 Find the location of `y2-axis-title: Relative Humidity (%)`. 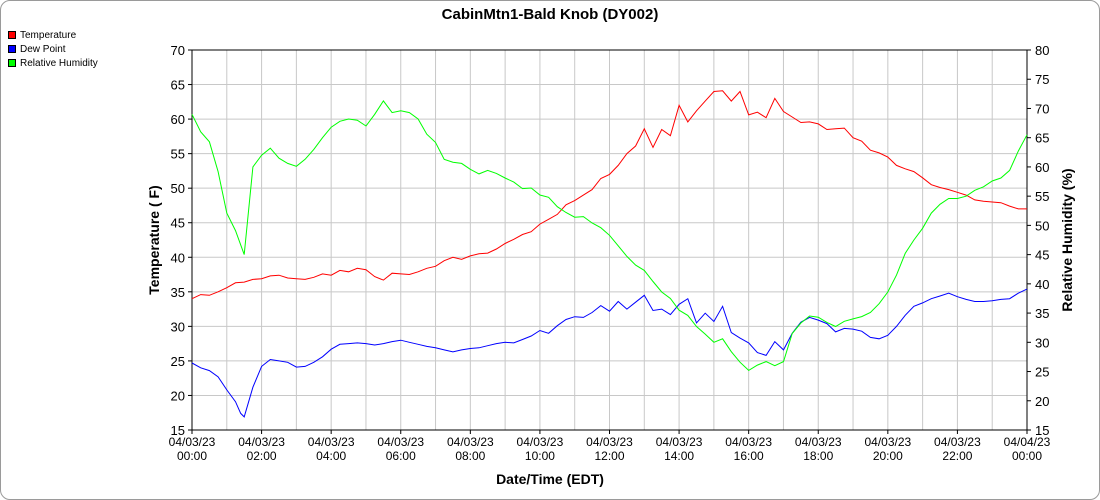

y2-axis-title: Relative Humidity (%) is located at coordinates (1067, 239).